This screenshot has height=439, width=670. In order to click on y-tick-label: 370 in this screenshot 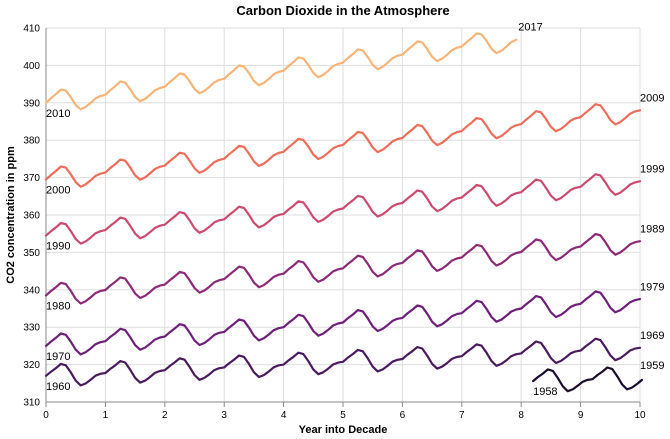, I will do `click(31, 178)`.